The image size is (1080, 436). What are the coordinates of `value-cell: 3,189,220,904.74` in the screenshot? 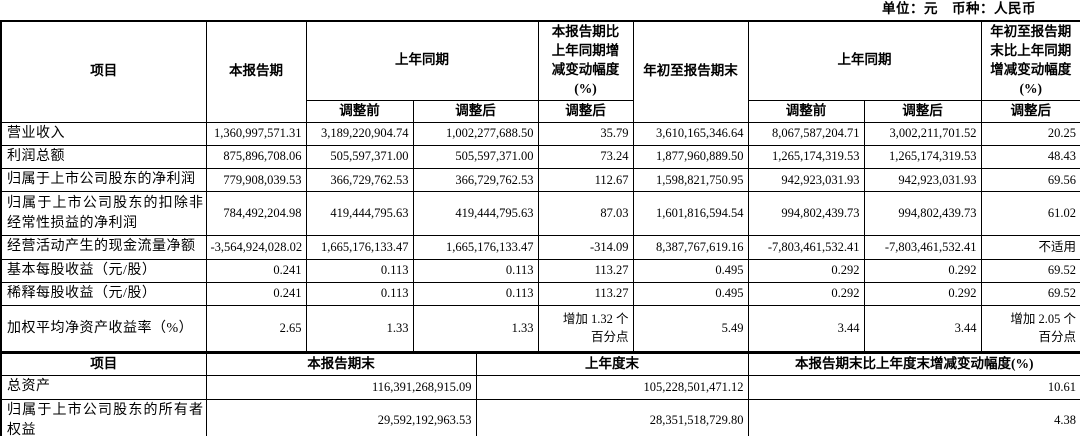 It's located at (359, 133).